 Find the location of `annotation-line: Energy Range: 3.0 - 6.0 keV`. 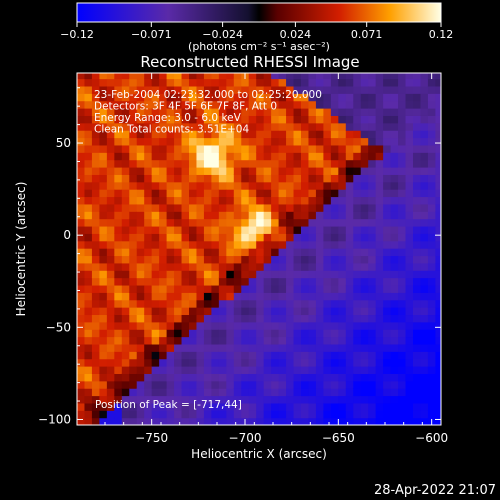

annotation-line: Energy Range: 3.0 - 6.0 keV is located at coordinates (168, 118).